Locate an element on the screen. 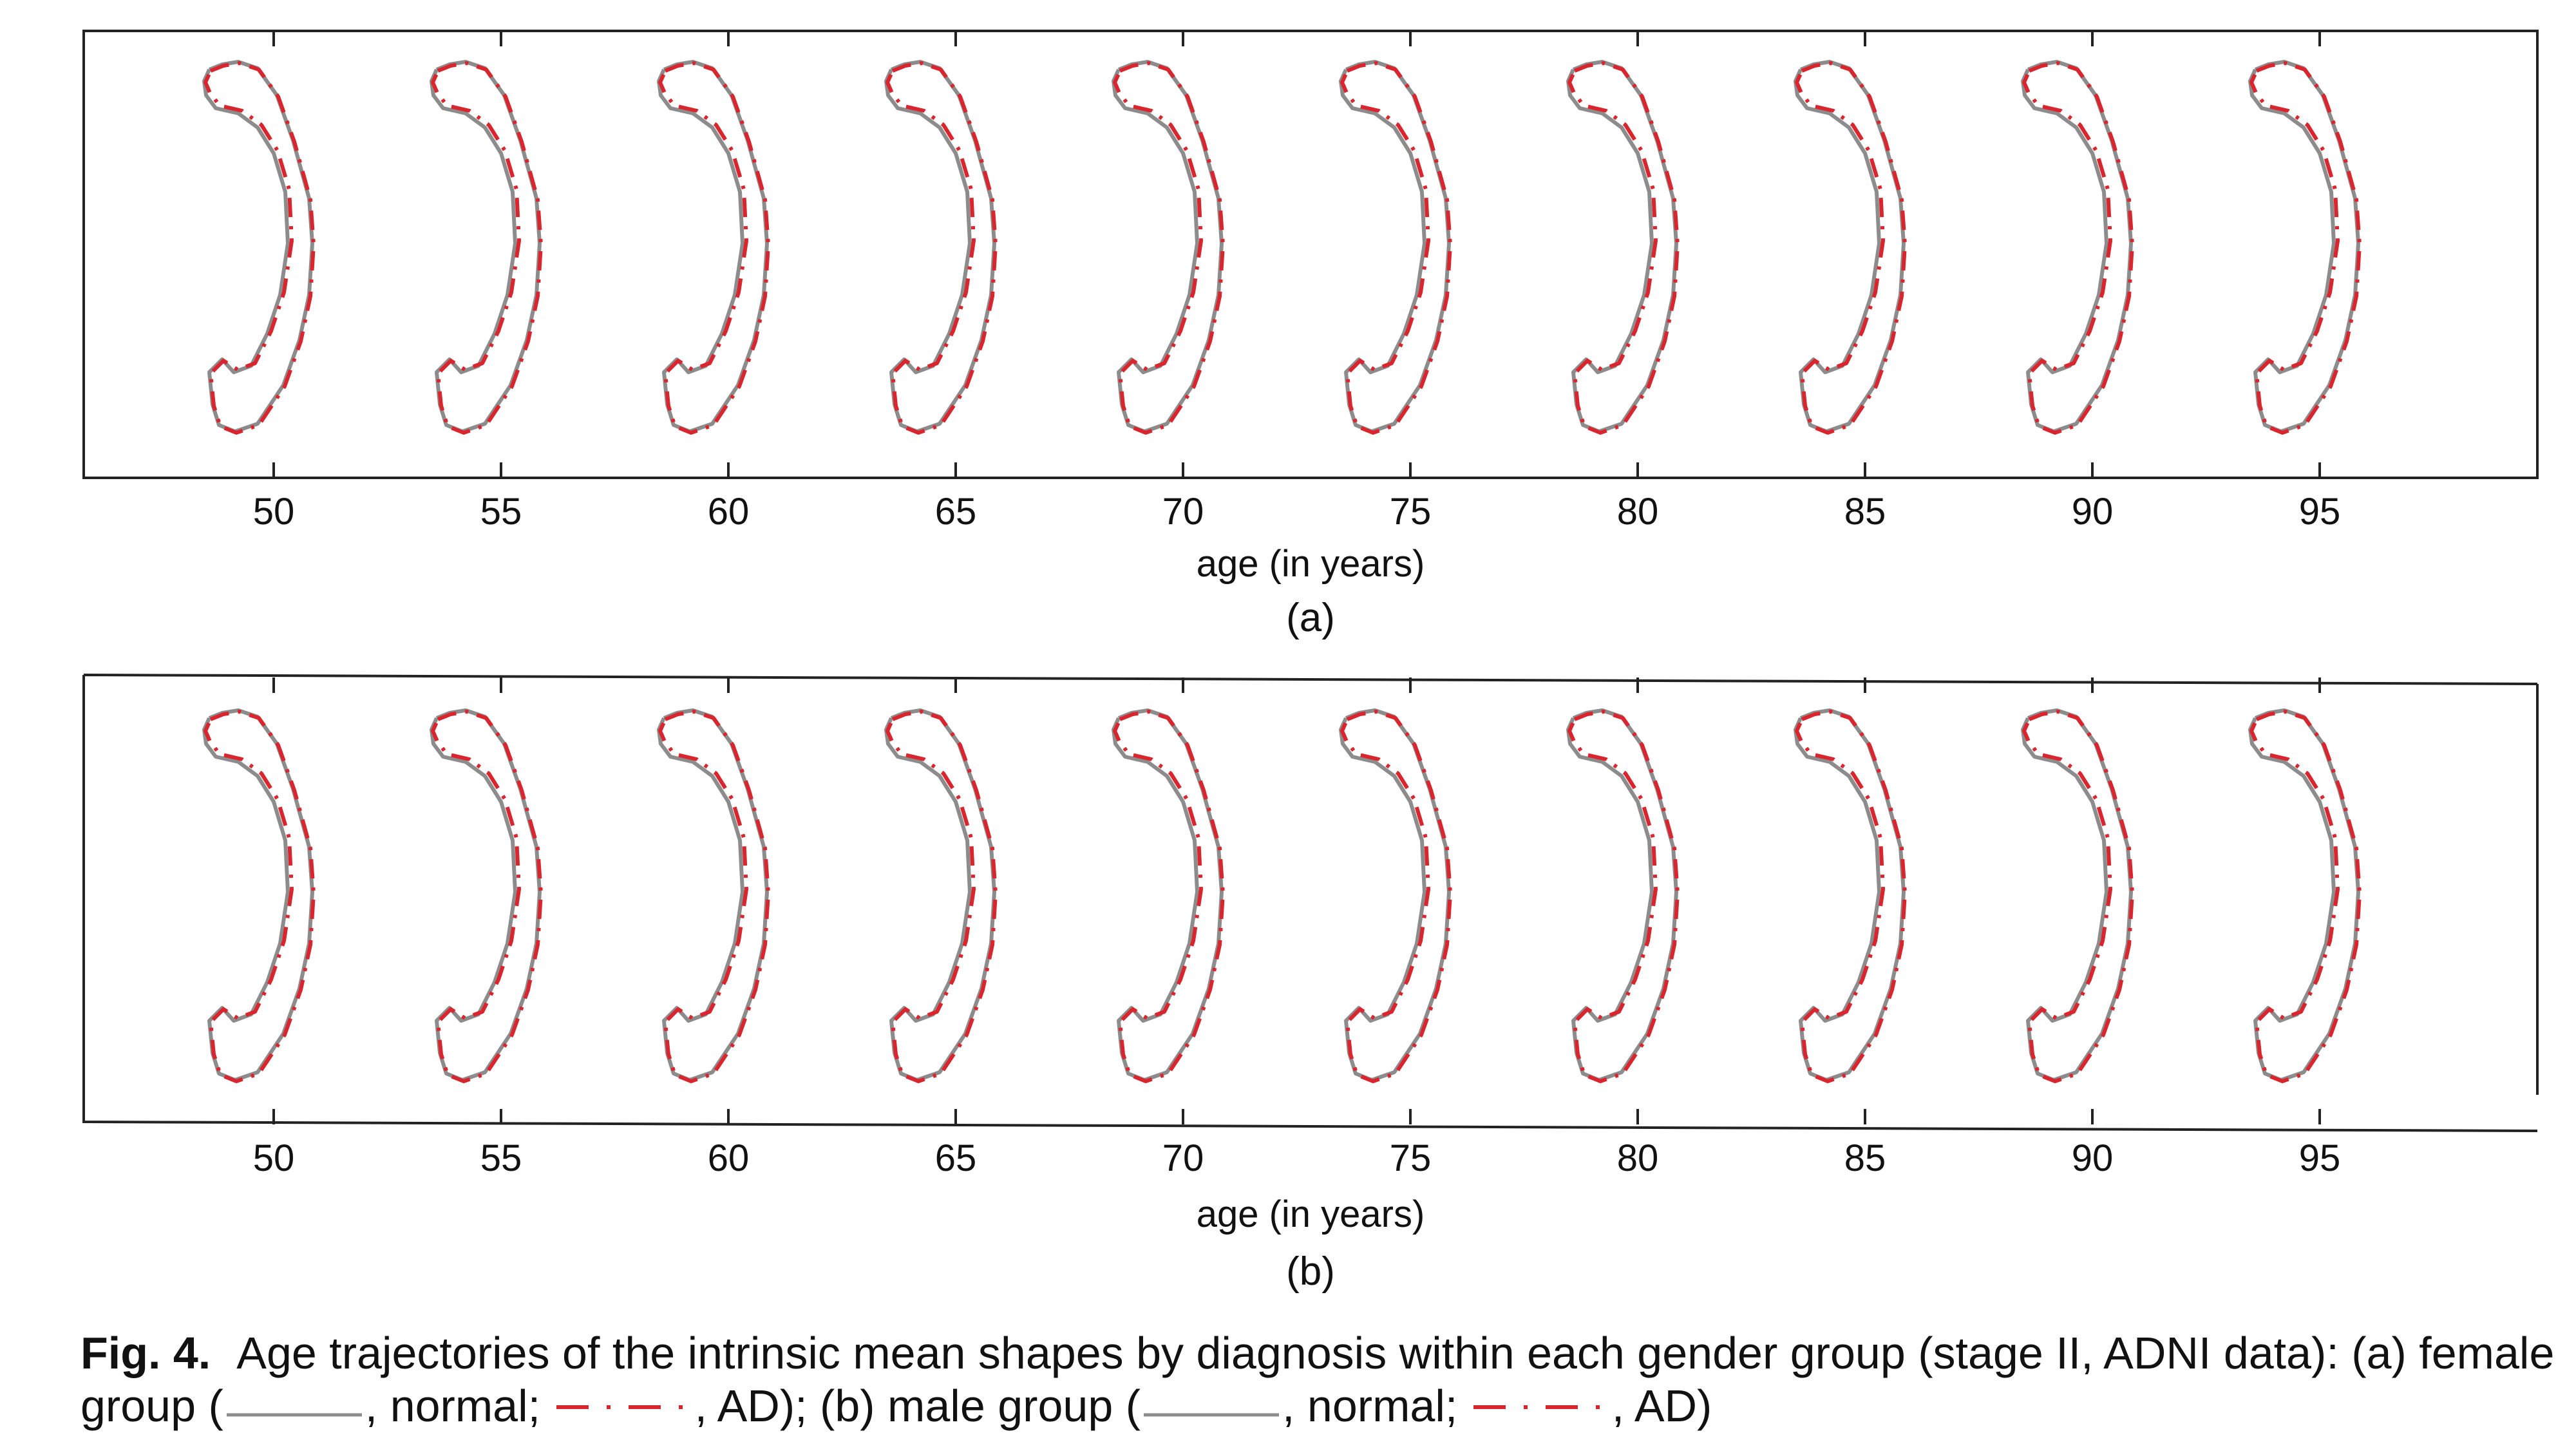  caption-text-3: , AD); (b) male group ( is located at coordinates (917, 1406).